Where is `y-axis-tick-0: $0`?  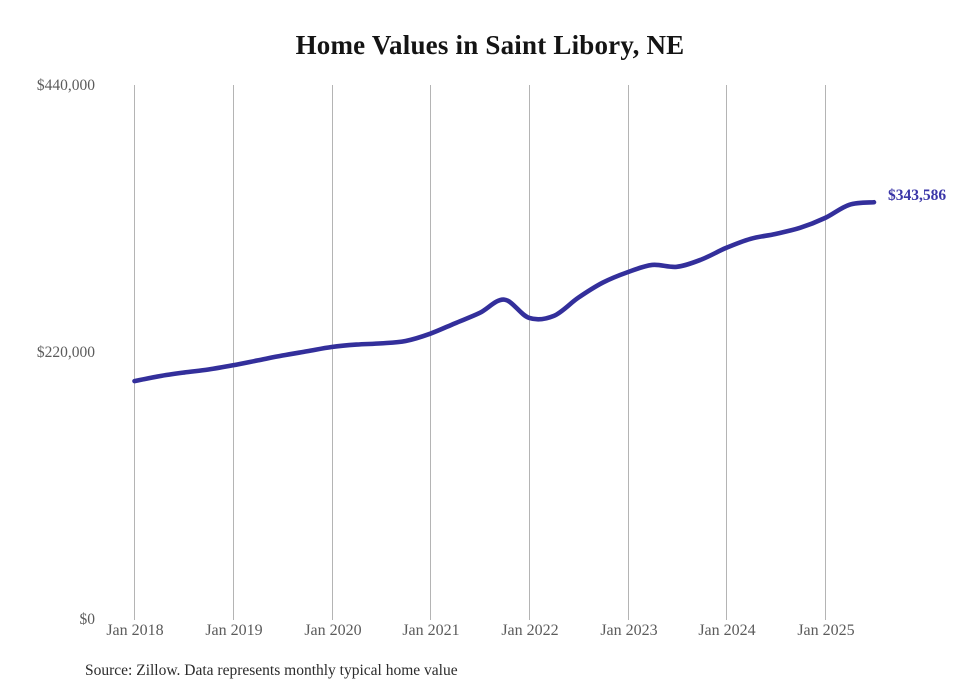 y-axis-tick-0: $0 is located at coordinates (87, 619).